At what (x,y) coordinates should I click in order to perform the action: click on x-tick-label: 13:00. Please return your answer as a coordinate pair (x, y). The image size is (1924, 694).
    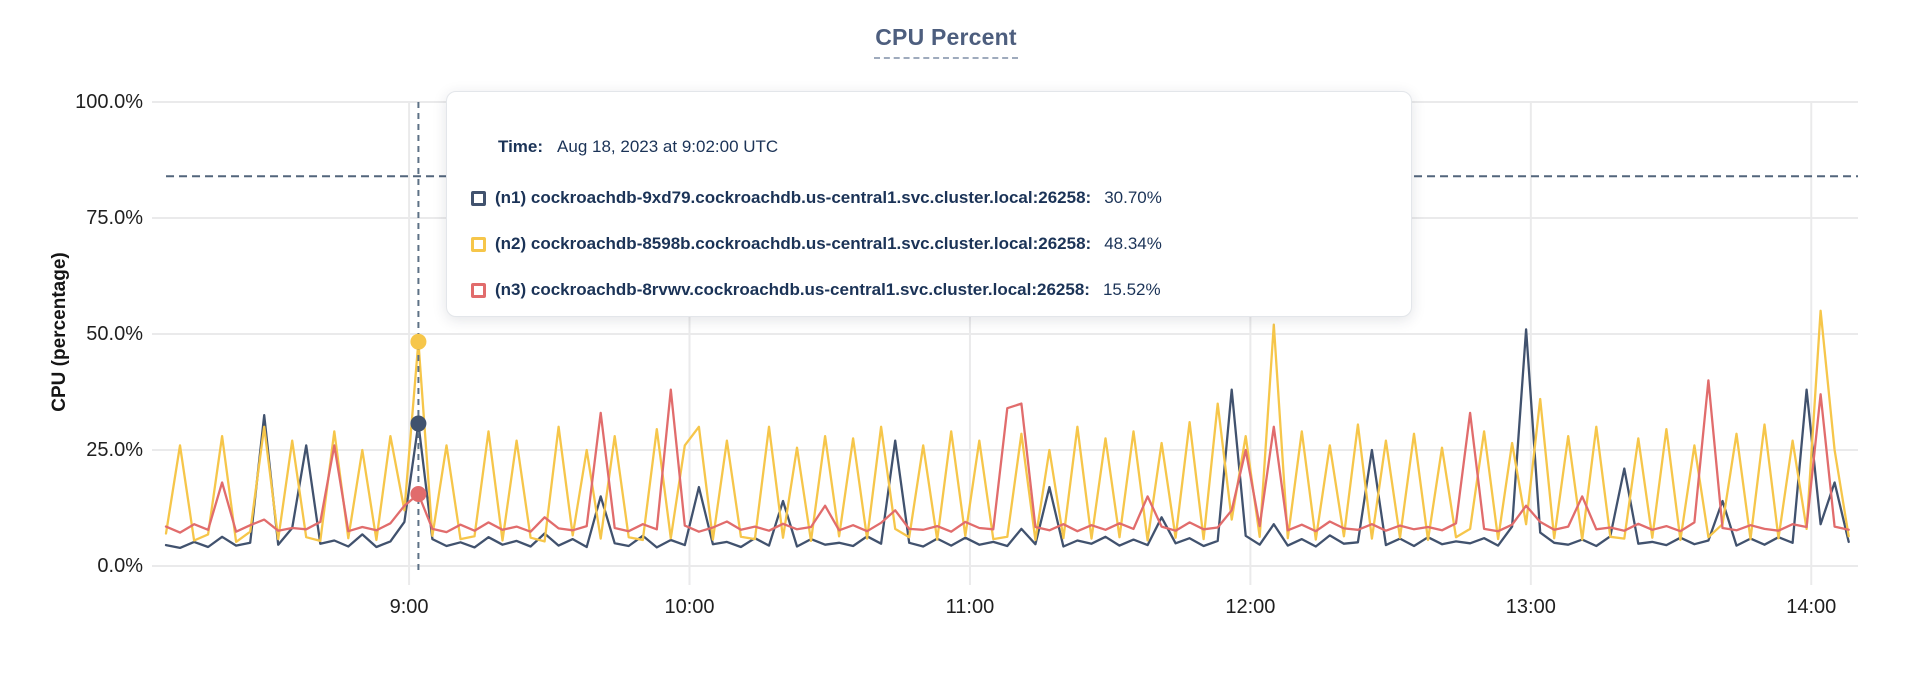
    Looking at the image, I should click on (1530, 607).